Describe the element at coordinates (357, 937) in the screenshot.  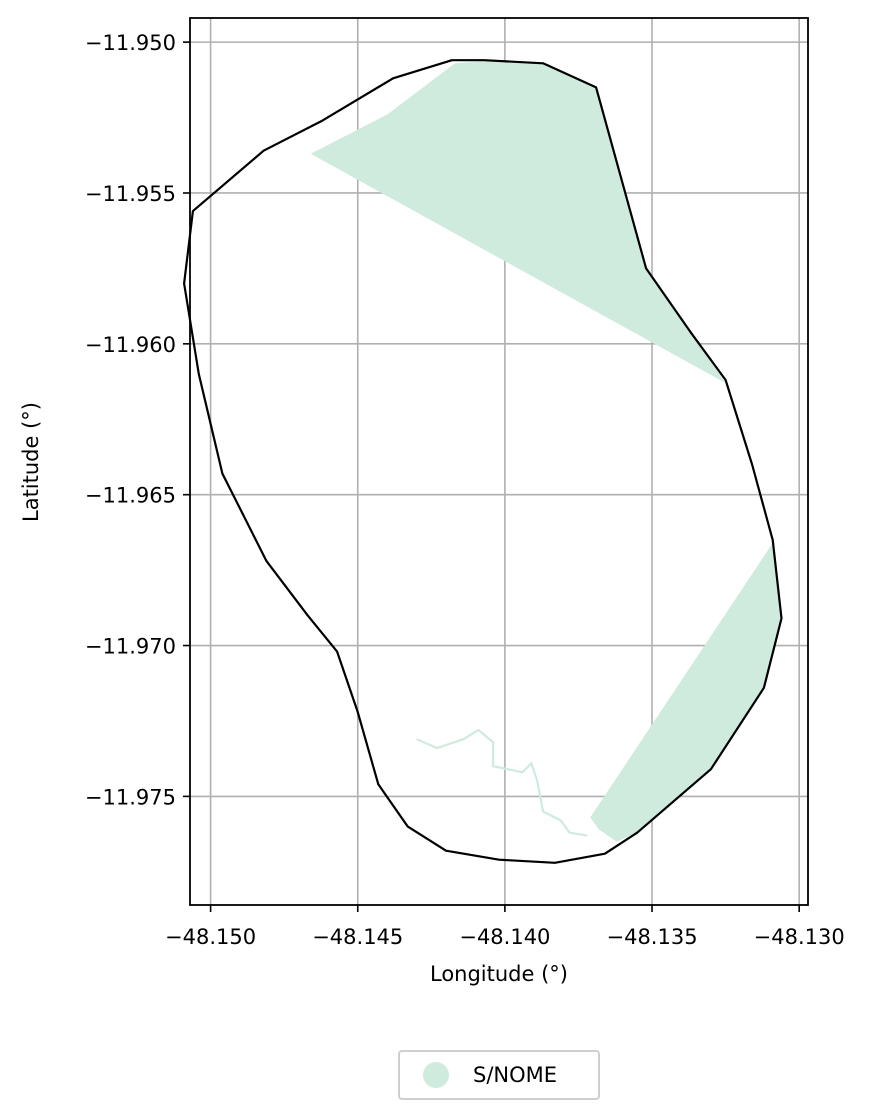
I see `x-tick-label-1: −48.145` at that location.